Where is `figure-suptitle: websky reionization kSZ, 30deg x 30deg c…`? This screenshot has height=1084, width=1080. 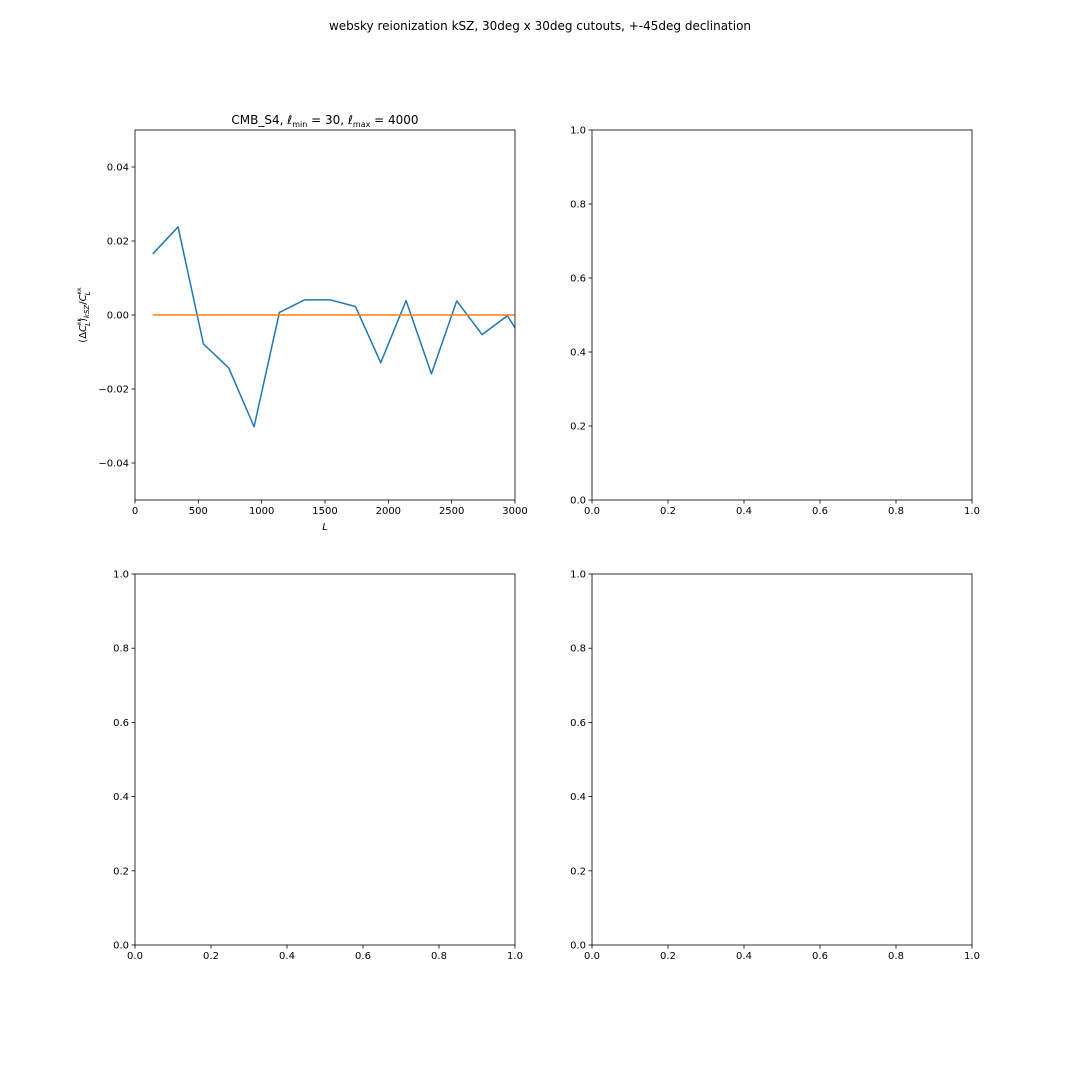
figure-suptitle: websky reionization kSZ, 30deg x 30deg c… is located at coordinates (540, 26).